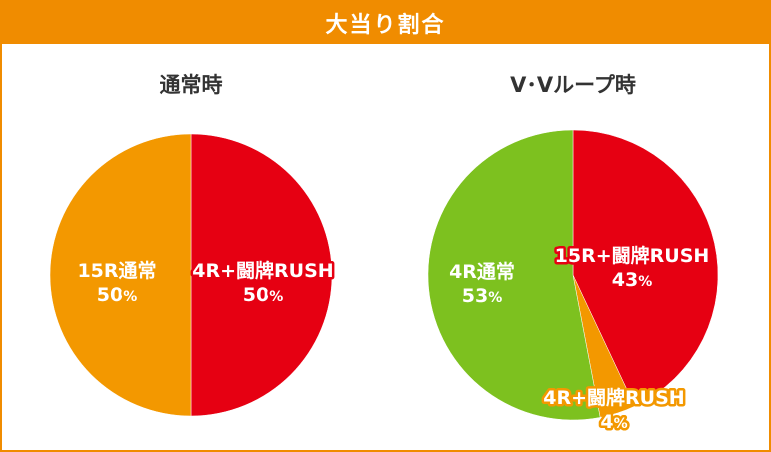 Image resolution: width=771 pixels, height=452 pixels. What do you see at coordinates (482, 296) in the screenshot?
I see `slice-value: 53%` at bounding box center [482, 296].